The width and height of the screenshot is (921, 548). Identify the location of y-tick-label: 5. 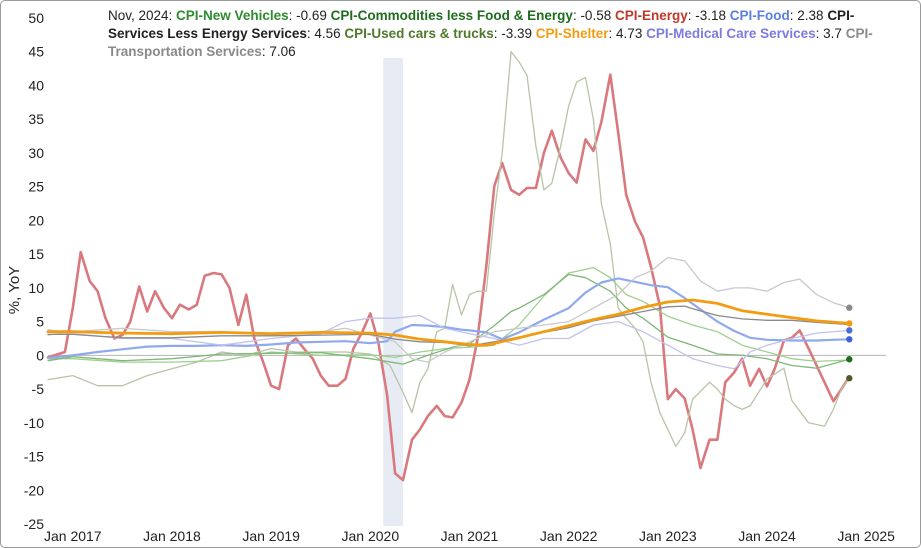
(40, 322).